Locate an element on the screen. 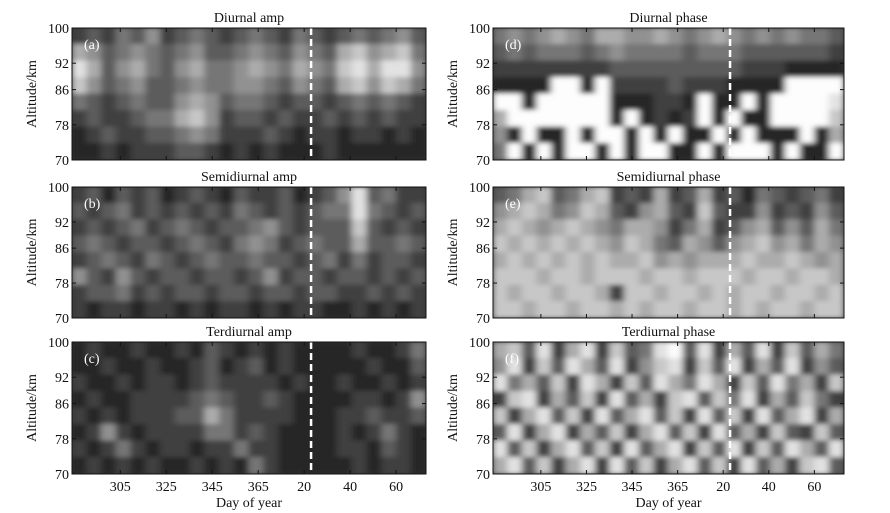 The height and width of the screenshot is (513, 890). y-tick-label: 86 is located at coordinates (483, 405).